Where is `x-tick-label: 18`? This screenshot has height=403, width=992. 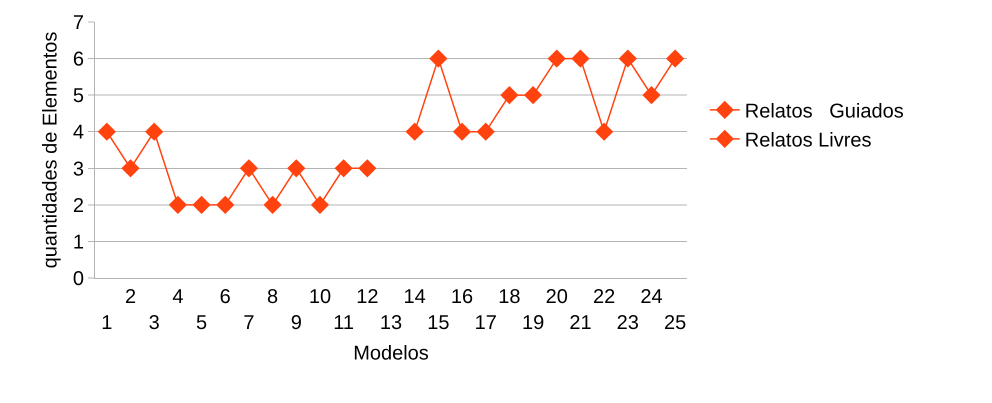
x-tick-label: 18 is located at coordinates (509, 297).